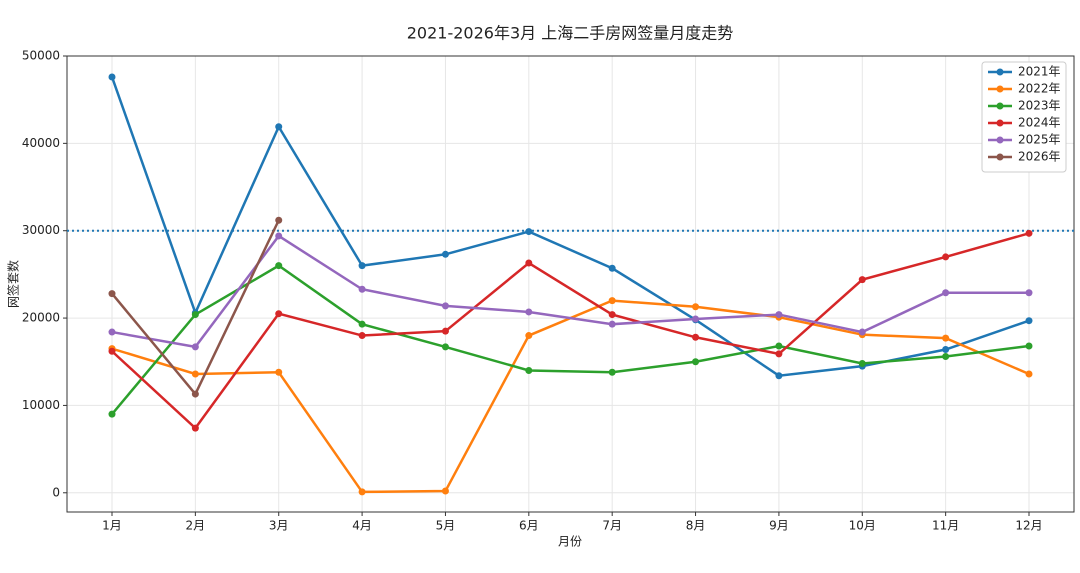  I want to click on legend-label: 2022年, so click(1039, 89).